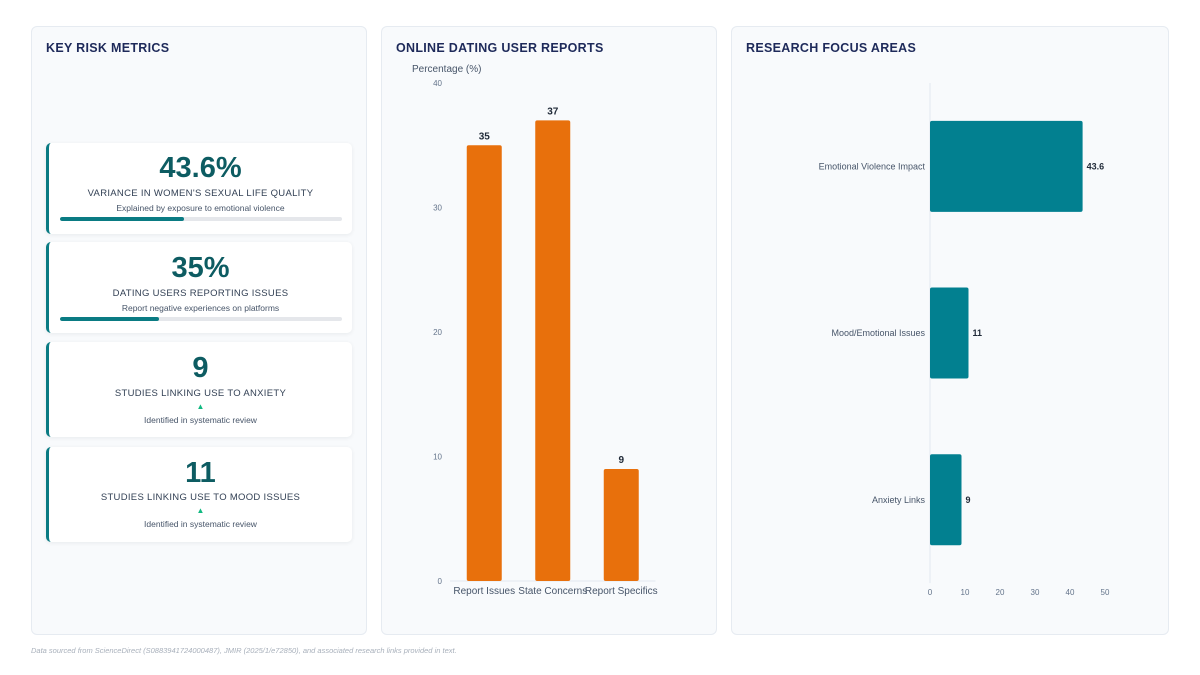  What do you see at coordinates (200, 268) in the screenshot?
I see `metric-value: 35%` at bounding box center [200, 268].